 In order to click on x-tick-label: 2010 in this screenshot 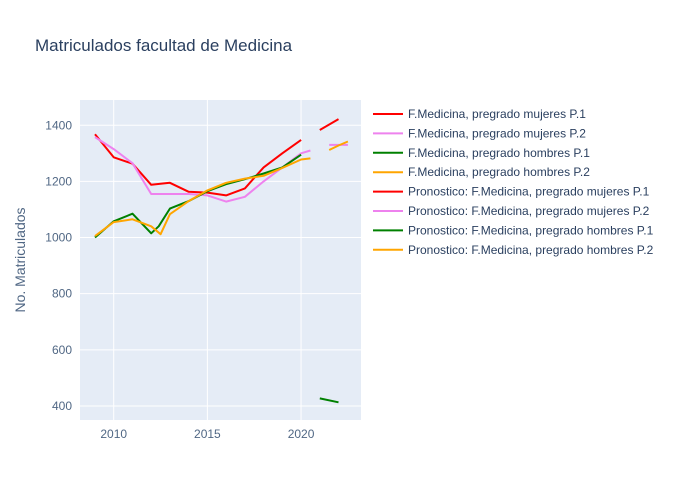, I will do `click(113, 434)`.